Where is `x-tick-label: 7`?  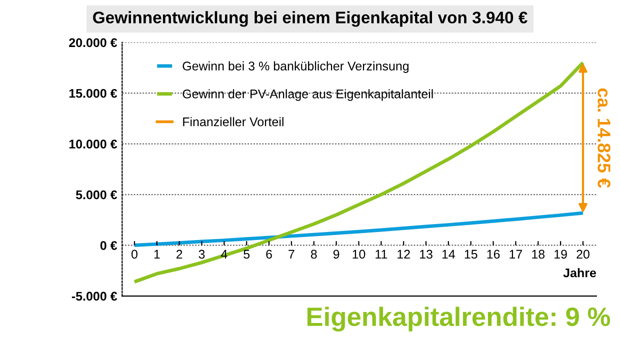
x-tick-label: 7 is located at coordinates (291, 254).